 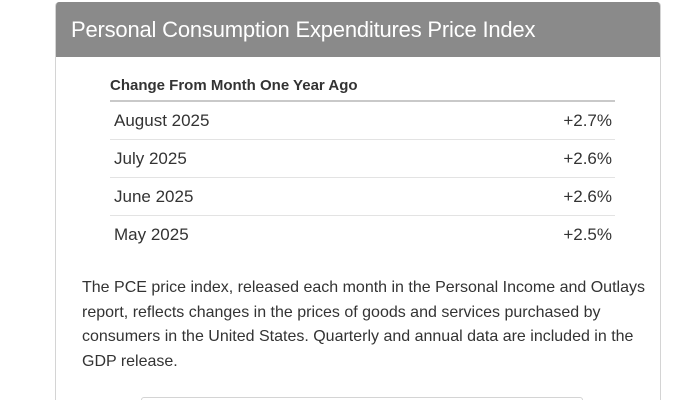 I want to click on section-label: Change From Month One Year Ago, so click(x=234, y=85).